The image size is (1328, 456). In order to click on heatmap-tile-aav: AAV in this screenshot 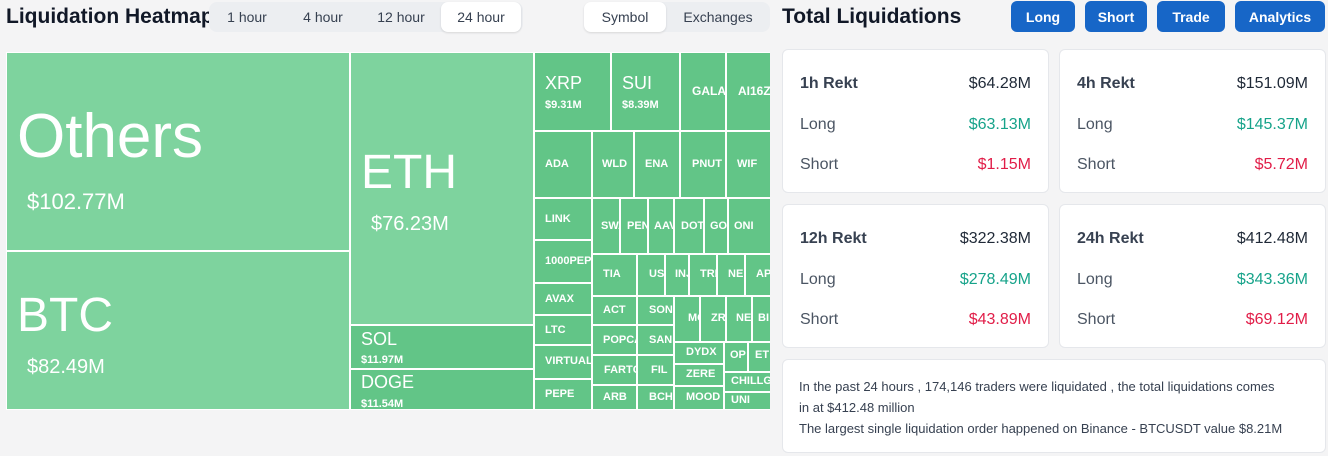, I will do `click(661, 226)`.